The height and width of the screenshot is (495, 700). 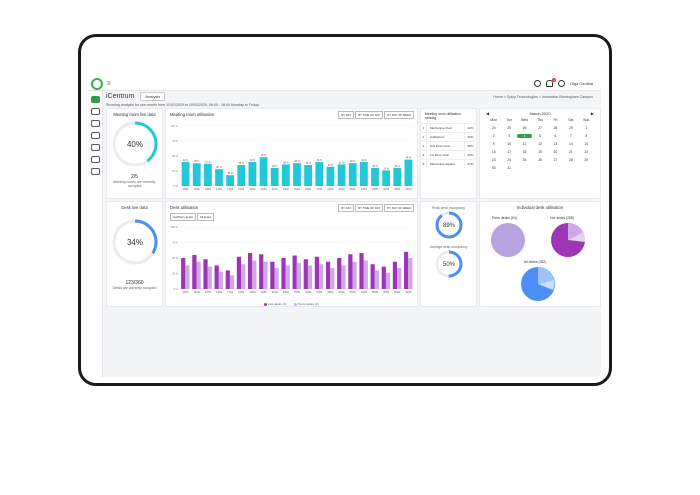 I want to click on ranking-row: 1 Mezzanine Oval 42%, so click(x=448, y=127).